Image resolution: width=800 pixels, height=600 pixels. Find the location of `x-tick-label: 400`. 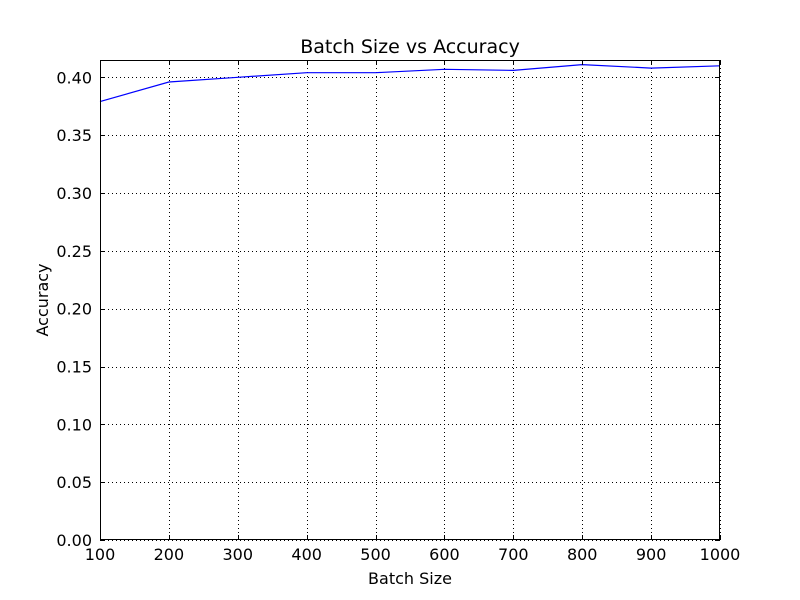

x-tick-label: 400 is located at coordinates (306, 554).